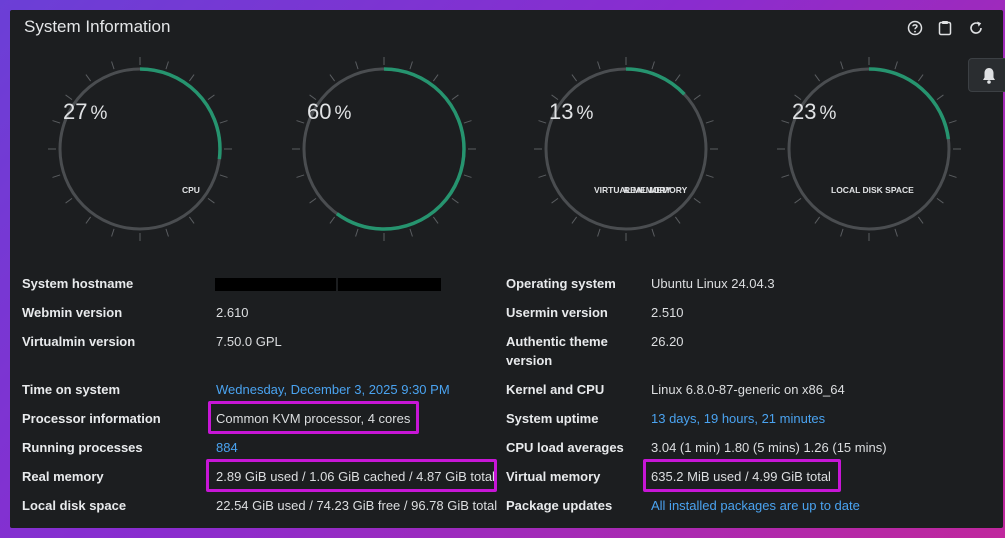  What do you see at coordinates (140, 149) in the screenshot?
I see `gauge-cpu: 27% CPU` at bounding box center [140, 149].